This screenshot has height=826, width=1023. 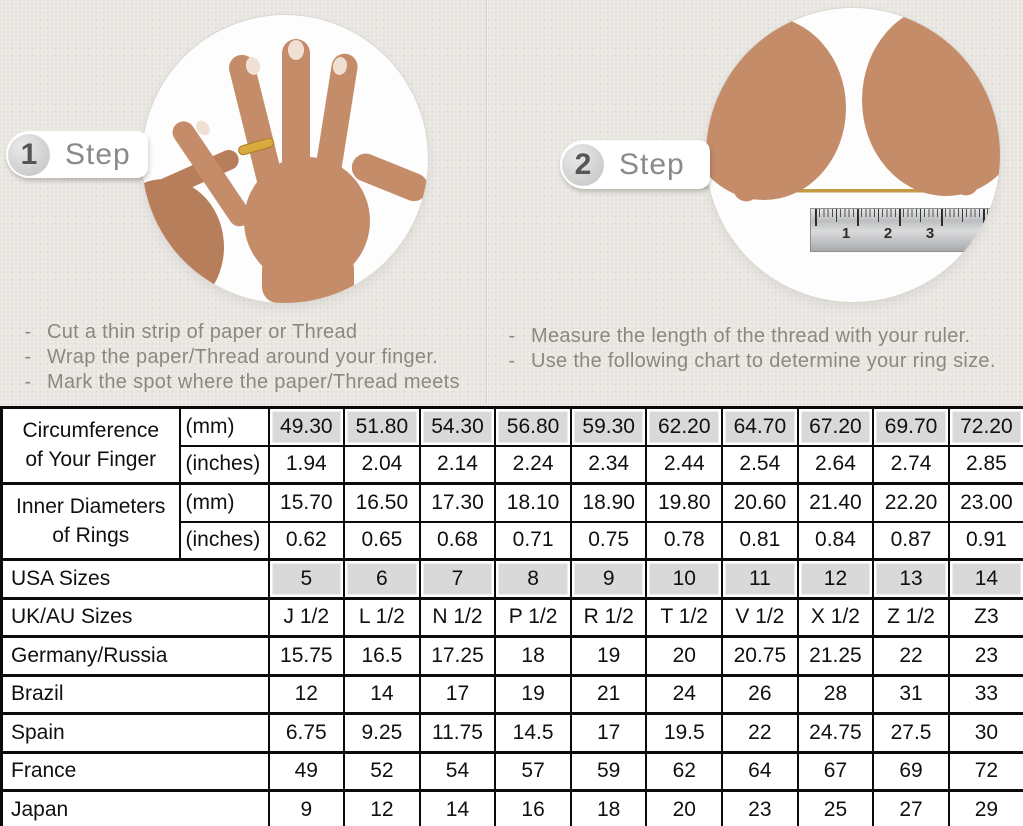 I want to click on table-value-cell: 0.91, so click(x=985, y=540).